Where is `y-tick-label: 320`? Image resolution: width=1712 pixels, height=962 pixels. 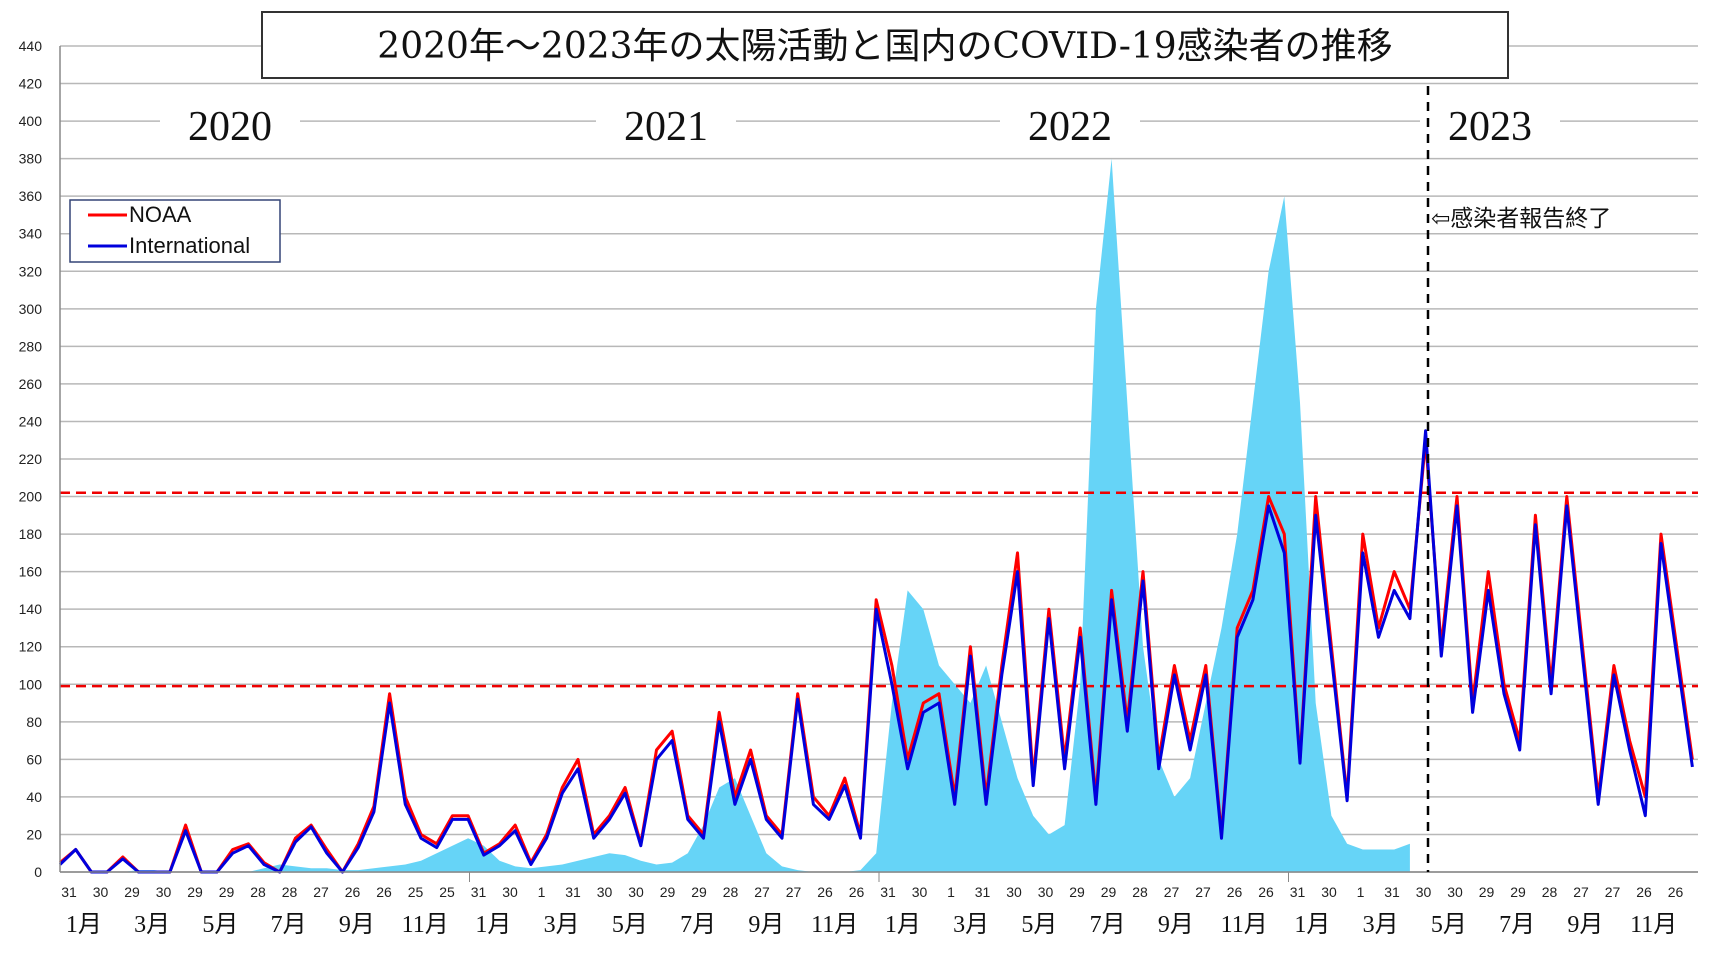
y-tick-label: 320 is located at coordinates (31, 271).